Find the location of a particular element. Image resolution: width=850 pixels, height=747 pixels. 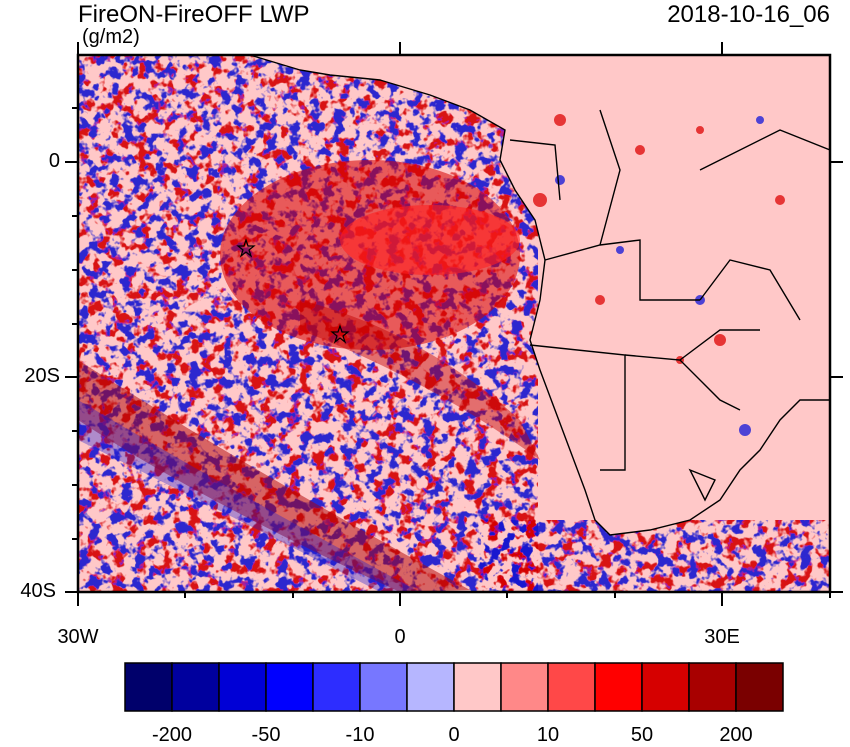

colorbar is located at coordinates (454, 687).